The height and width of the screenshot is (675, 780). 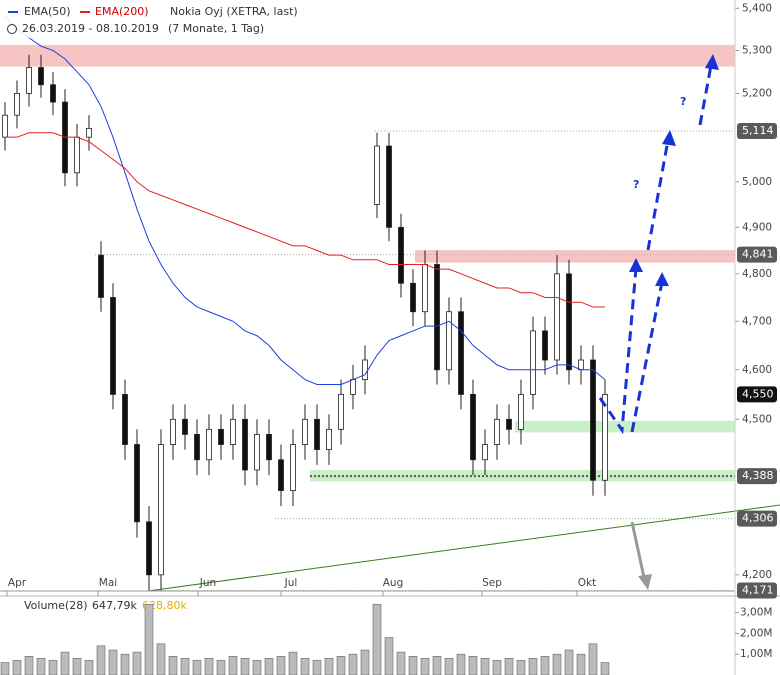 I want to click on level-label: 4,171, so click(x=758, y=589).